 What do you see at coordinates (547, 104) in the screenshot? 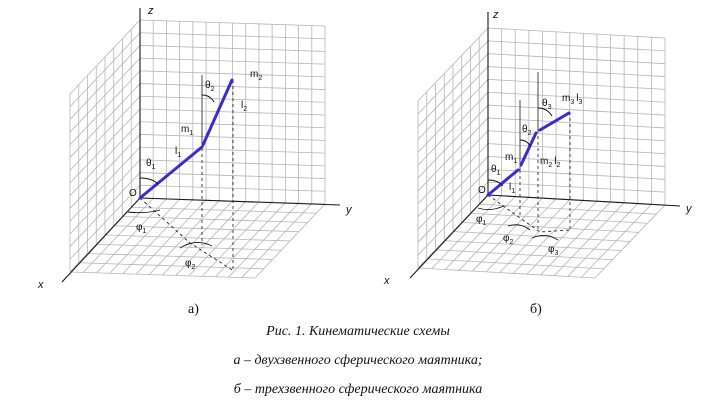
I see `symbol-theta3: θ3` at bounding box center [547, 104].